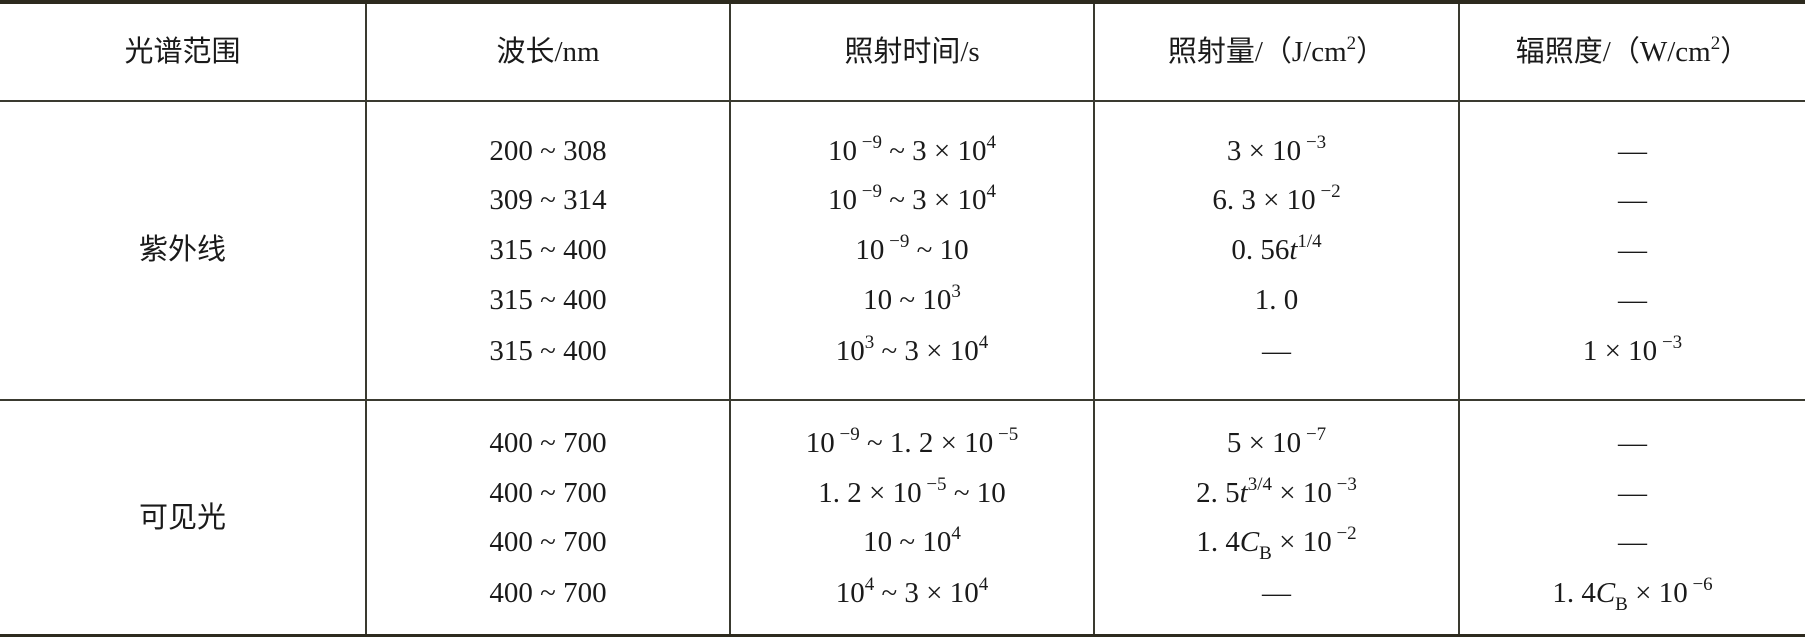  What do you see at coordinates (1260, 250) in the screenshot?
I see `cell-text-segment: 0. 56` at bounding box center [1260, 250].